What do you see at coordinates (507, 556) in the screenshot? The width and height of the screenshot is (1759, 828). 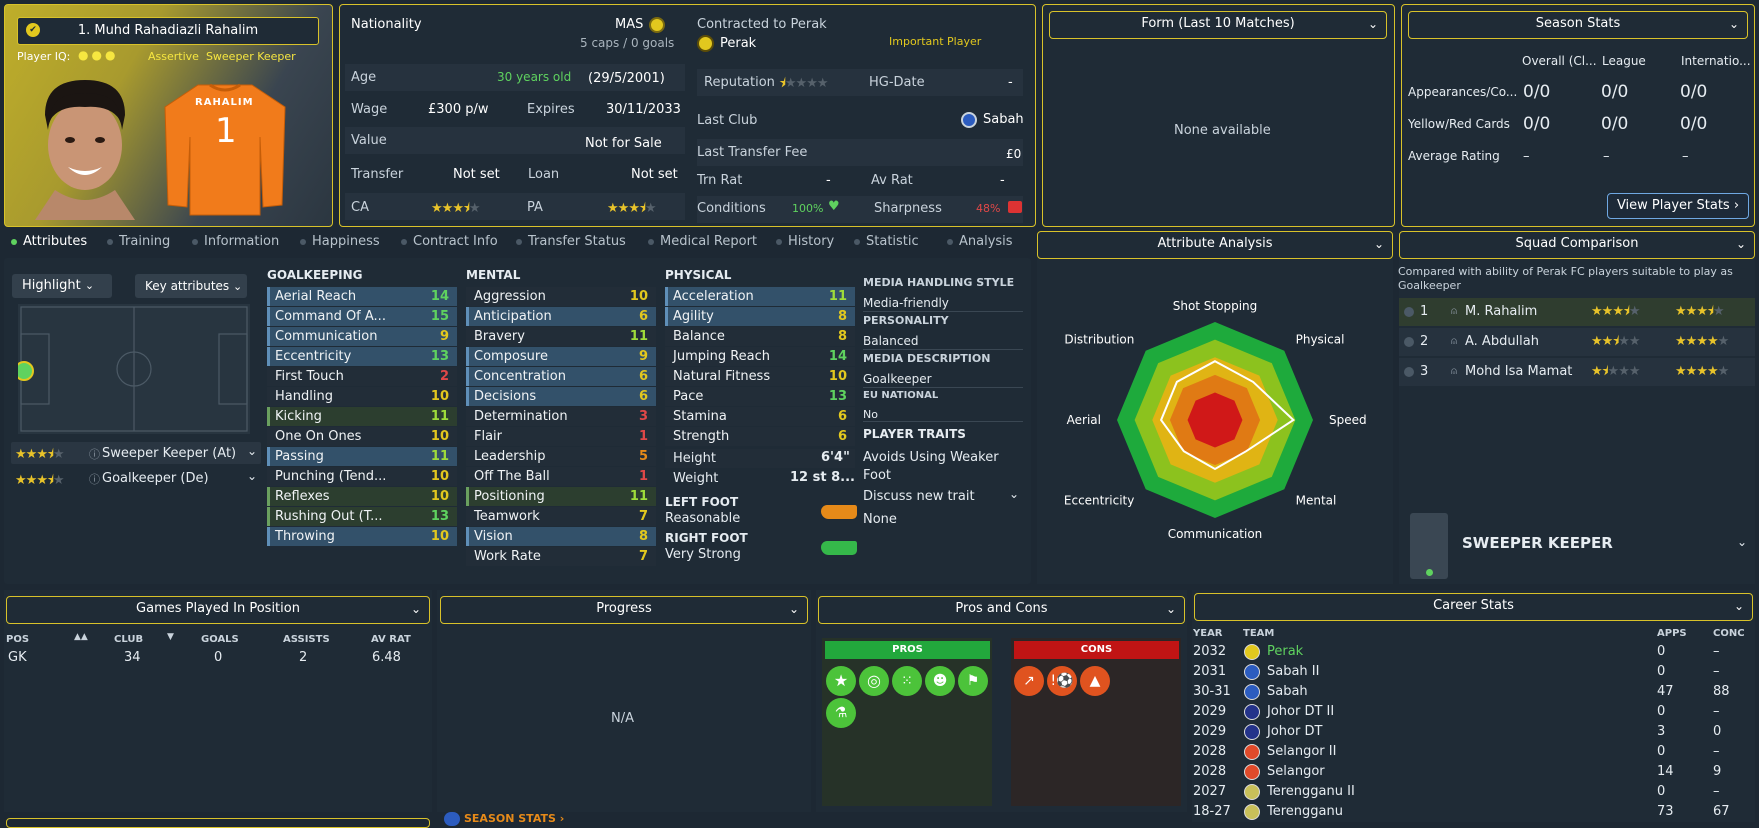 I see `attribute-name: Work Rate` at bounding box center [507, 556].